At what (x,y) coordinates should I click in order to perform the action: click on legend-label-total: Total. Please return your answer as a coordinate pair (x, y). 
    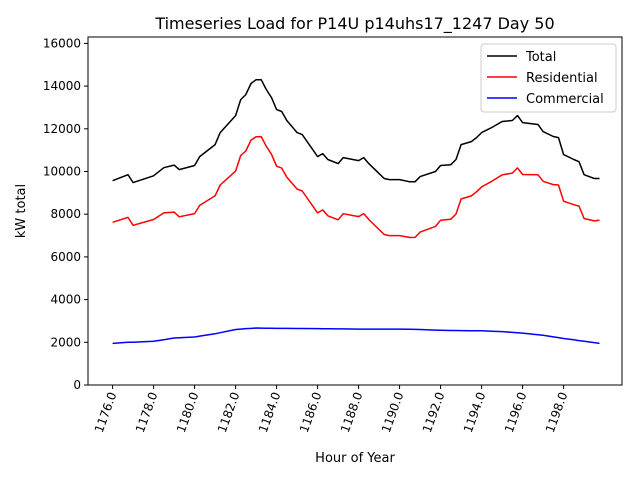
    Looking at the image, I should click on (540, 57).